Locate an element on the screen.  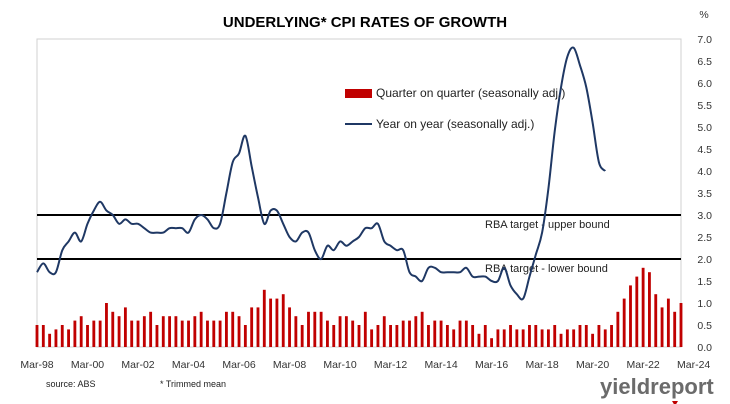
y-tick-label: 4.0 is located at coordinates (704, 172).